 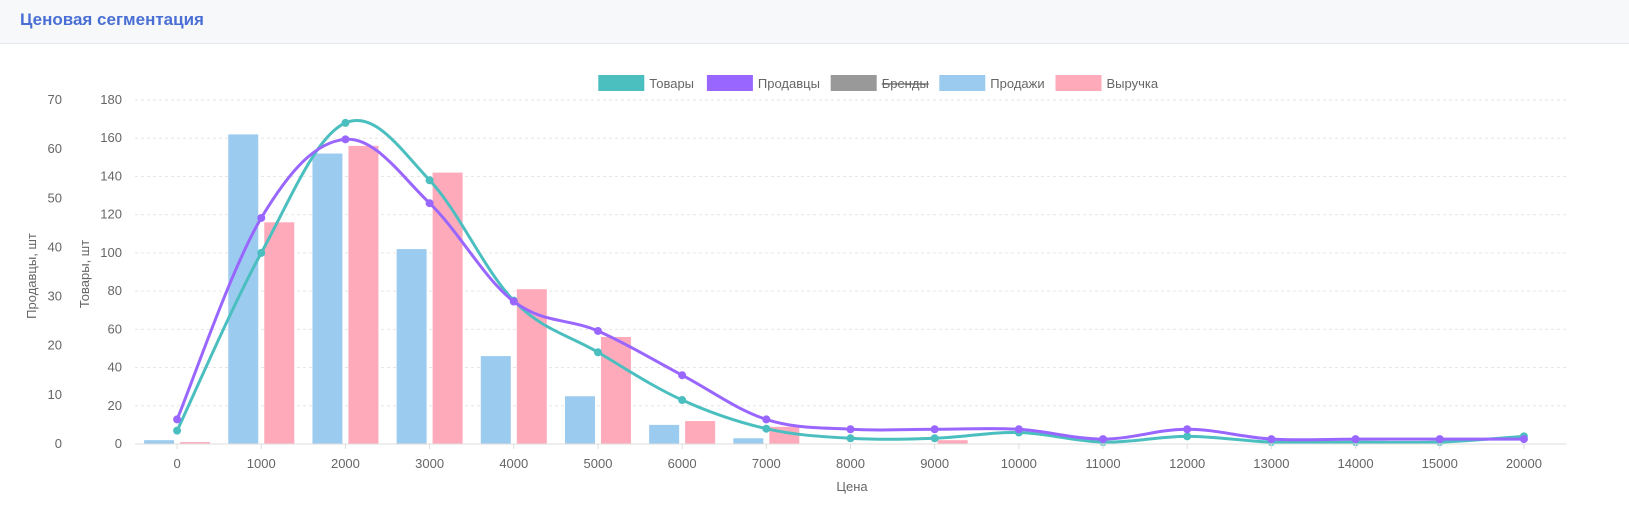 I want to click on x-tick-label: 4000, so click(x=513, y=463).